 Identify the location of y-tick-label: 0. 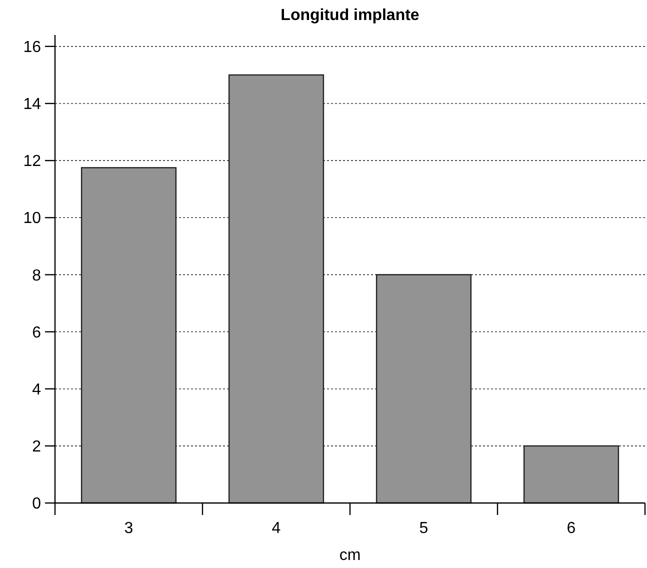
(37, 504).